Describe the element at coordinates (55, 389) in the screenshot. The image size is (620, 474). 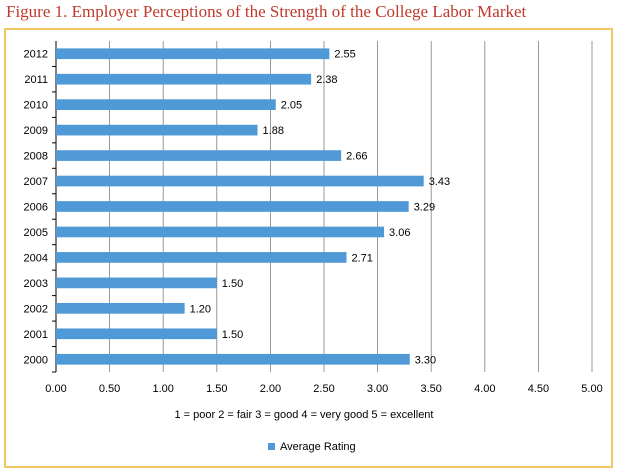
I see `x-tick-label: 0.00` at that location.